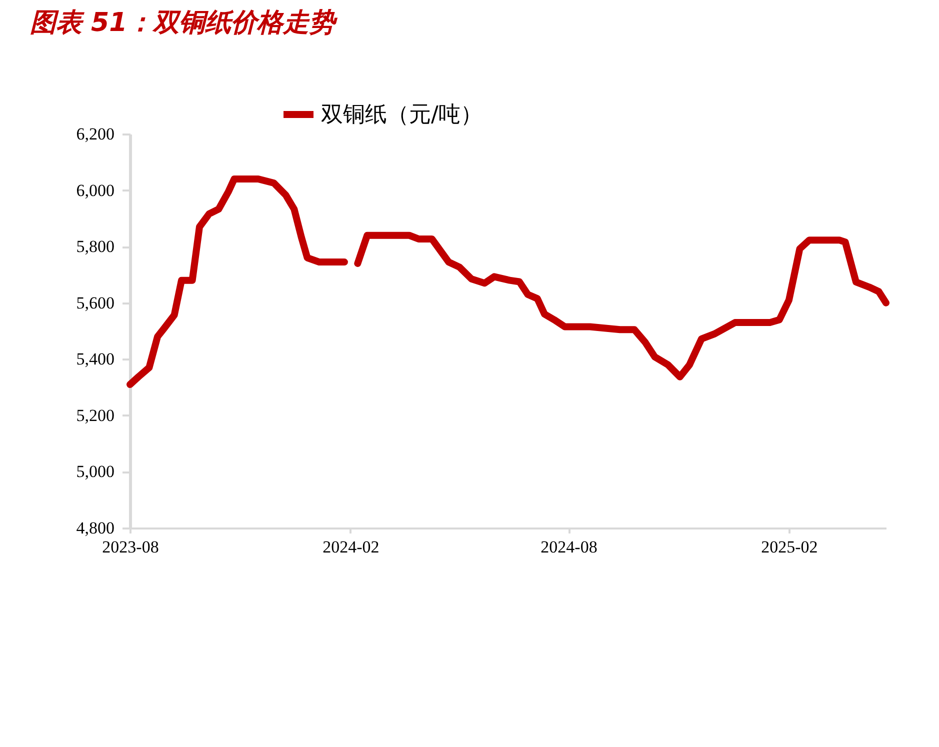 This screenshot has height=747, width=939. What do you see at coordinates (95, 246) in the screenshot?
I see `y-tick-label: 5,800` at bounding box center [95, 246].